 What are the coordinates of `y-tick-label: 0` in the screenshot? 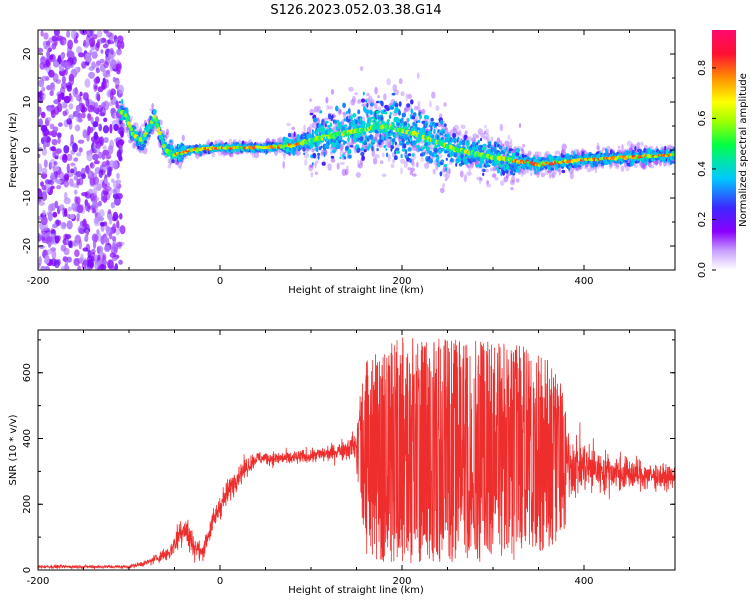 It's located at (27, 150).